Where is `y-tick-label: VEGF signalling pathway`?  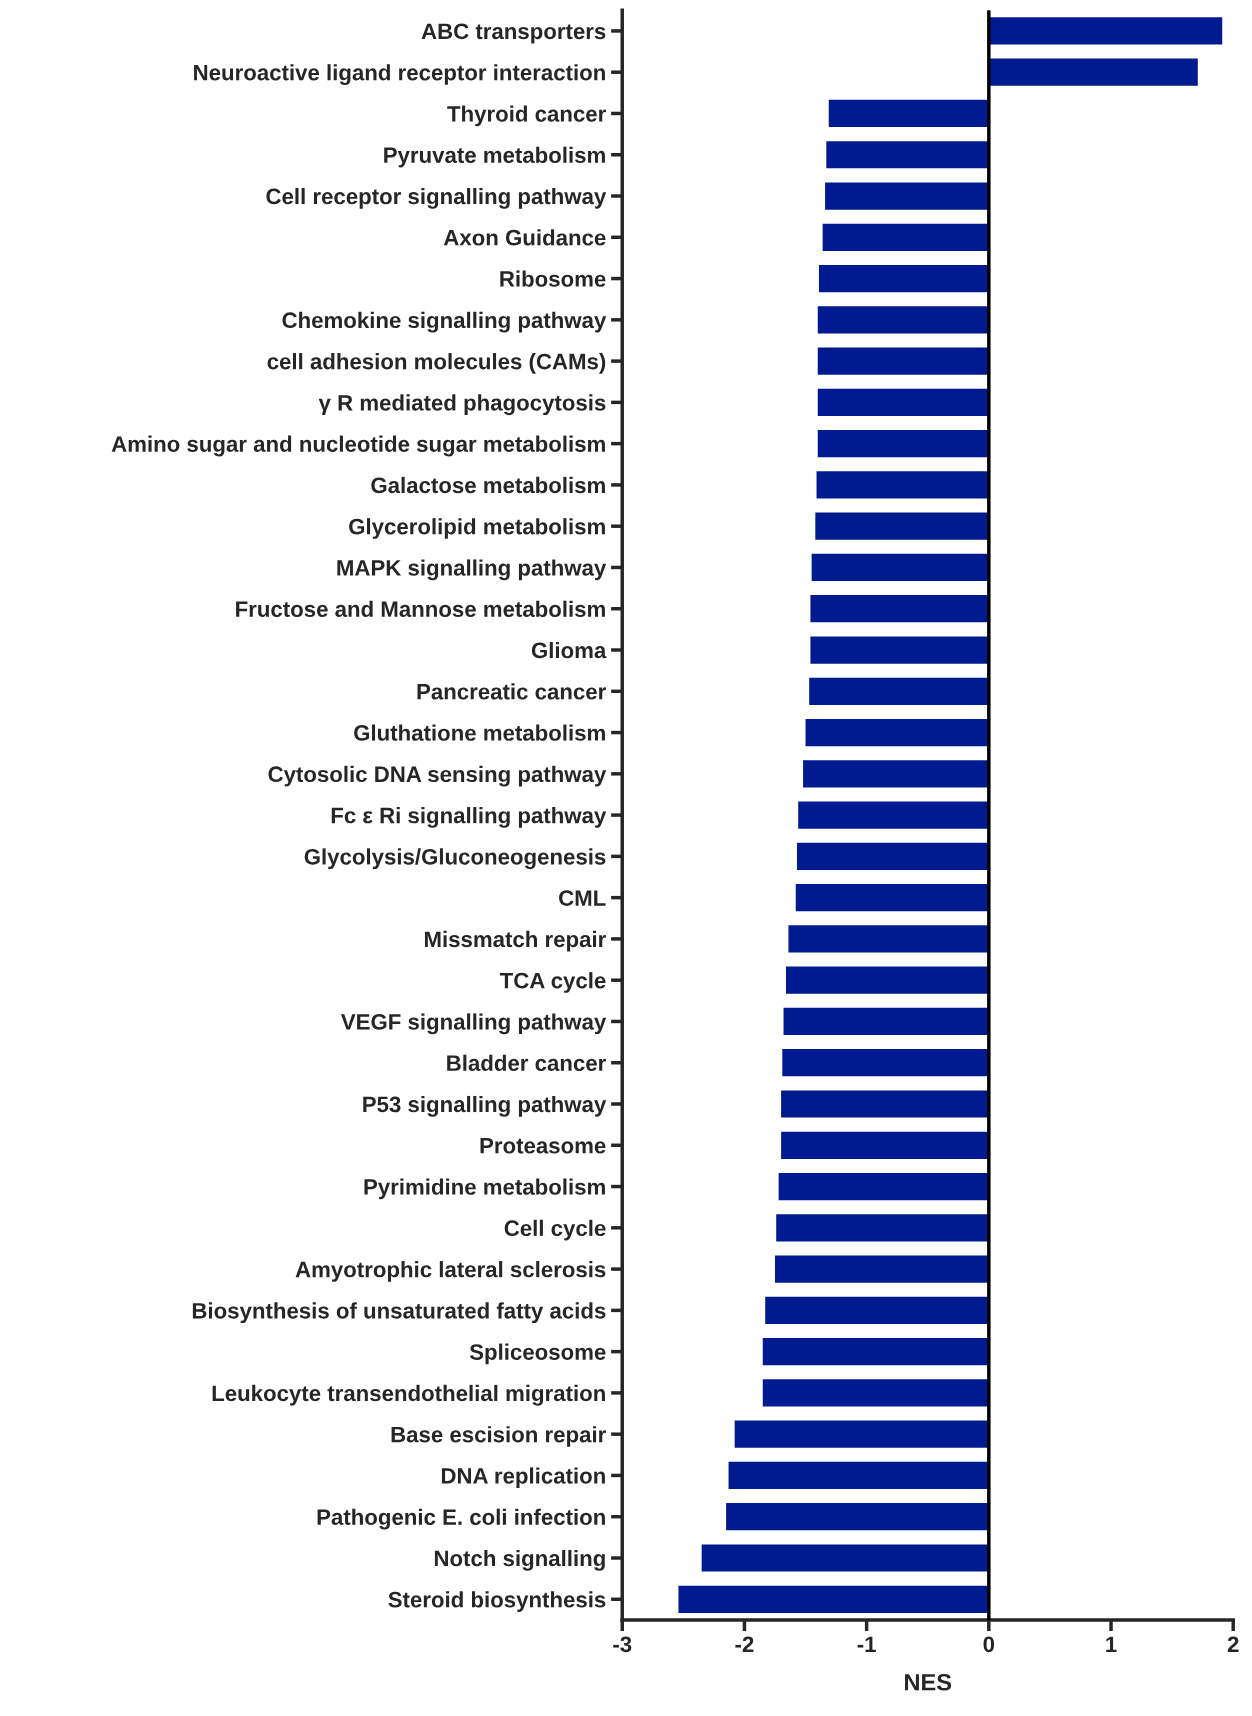
y-tick-label: VEGF signalling pathway is located at coordinates (473, 1024).